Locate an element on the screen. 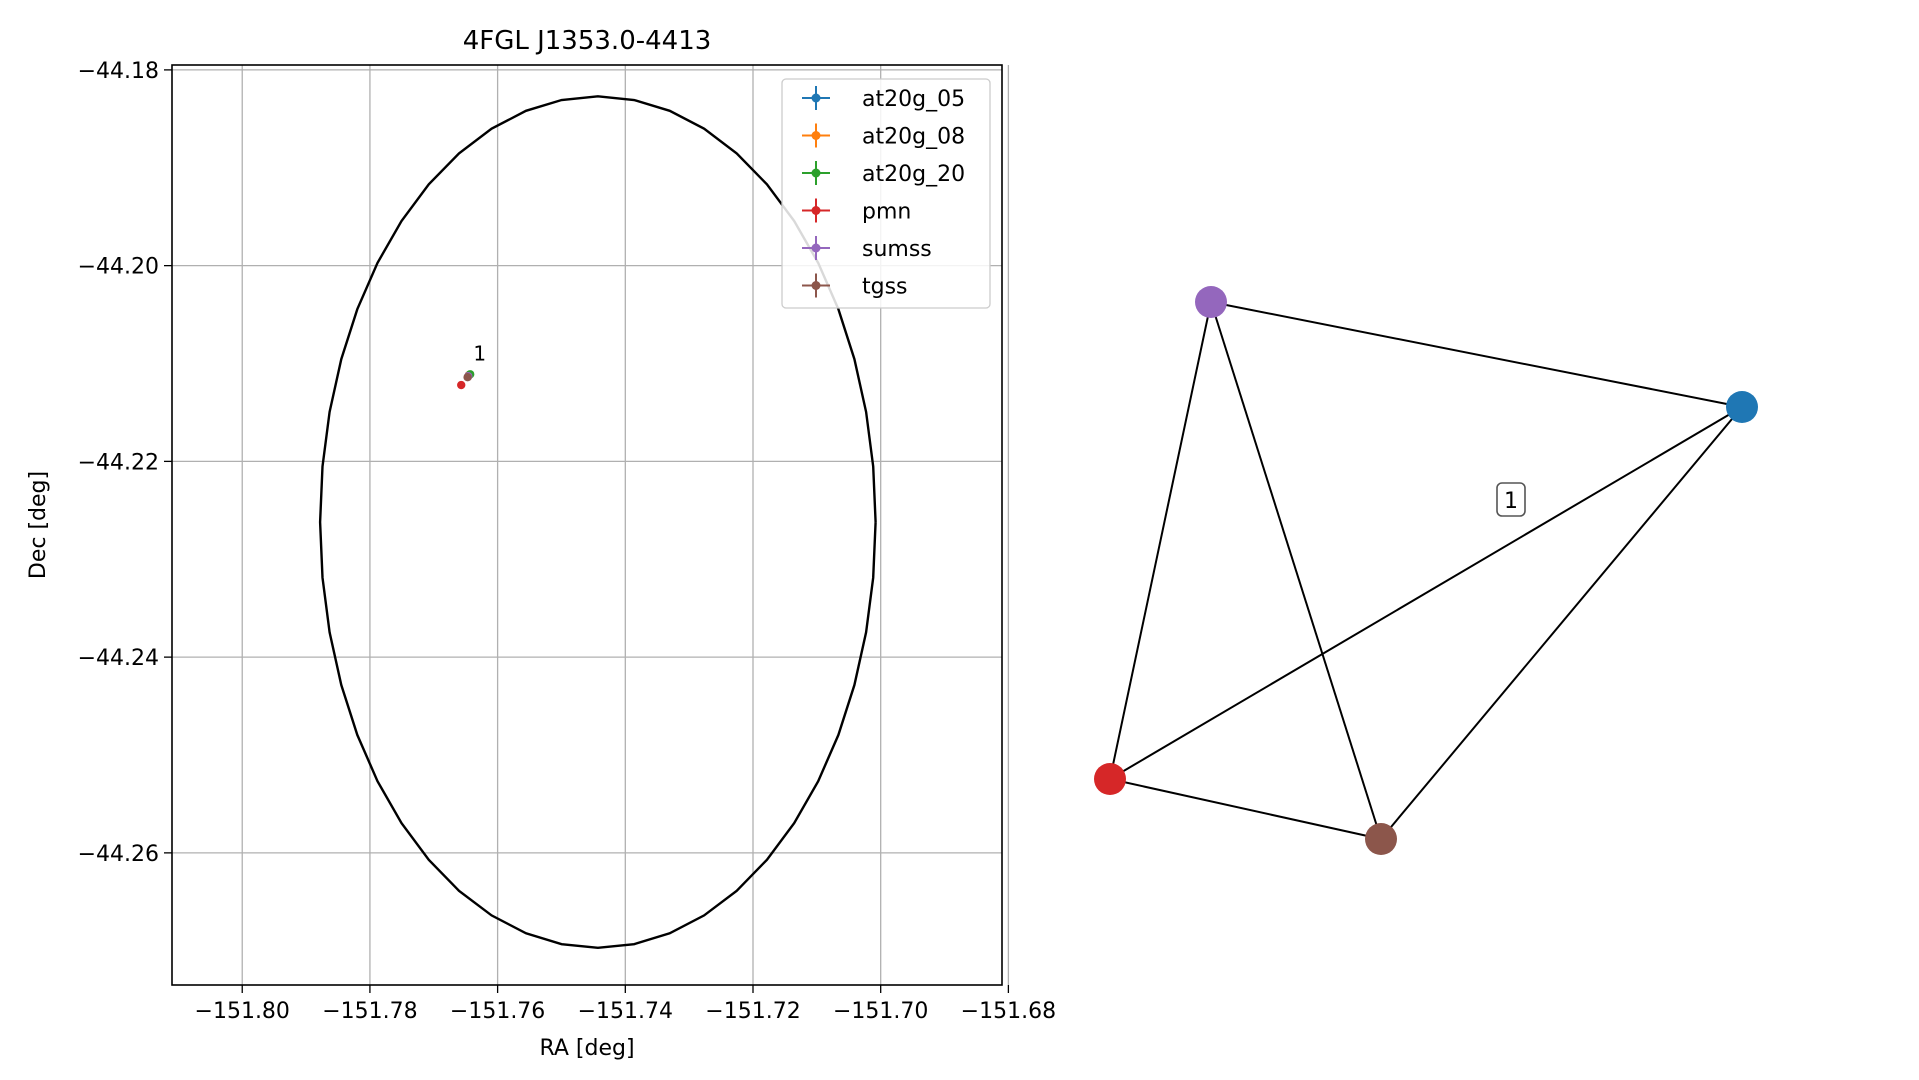 This screenshot has height=1080, width=1919. y-tick-label: −44.22 is located at coordinates (118, 462).